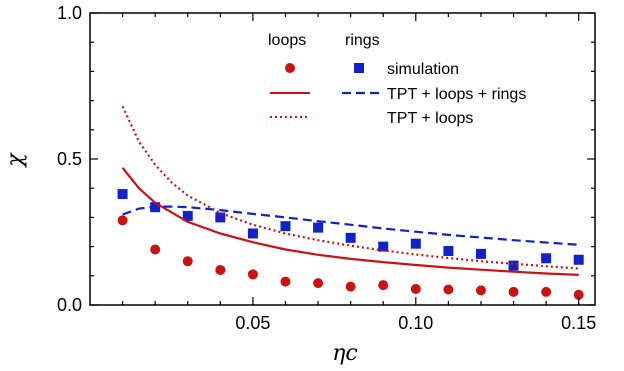 The width and height of the screenshot is (624, 371). Describe the element at coordinates (430, 118) in the screenshot. I see `legend-entry-tpt-loops: TPT + loops` at that location.